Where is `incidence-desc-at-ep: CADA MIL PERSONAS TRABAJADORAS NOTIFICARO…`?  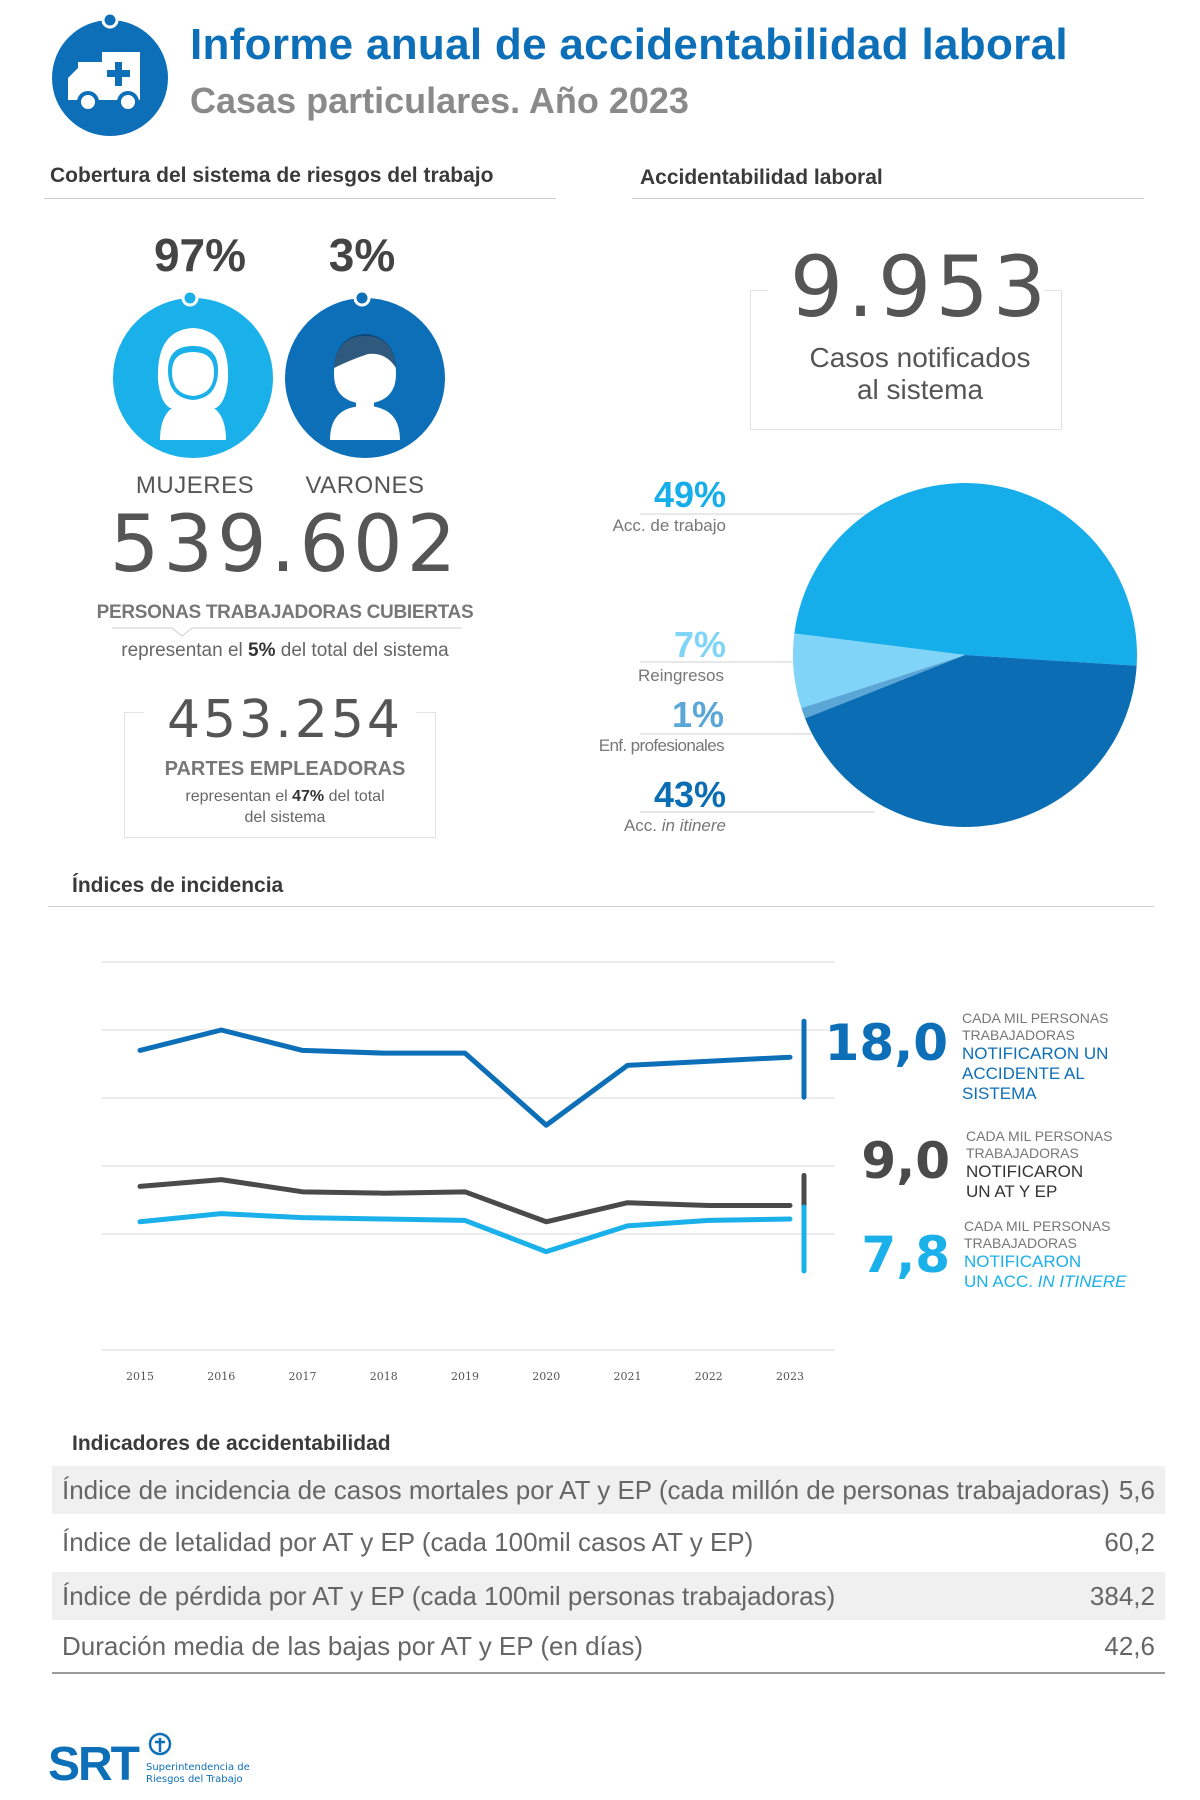
incidence-desc-at-ep: CADA MIL PERSONAS TRABAJADORAS NOTIFICARO… is located at coordinates (1039, 1164).